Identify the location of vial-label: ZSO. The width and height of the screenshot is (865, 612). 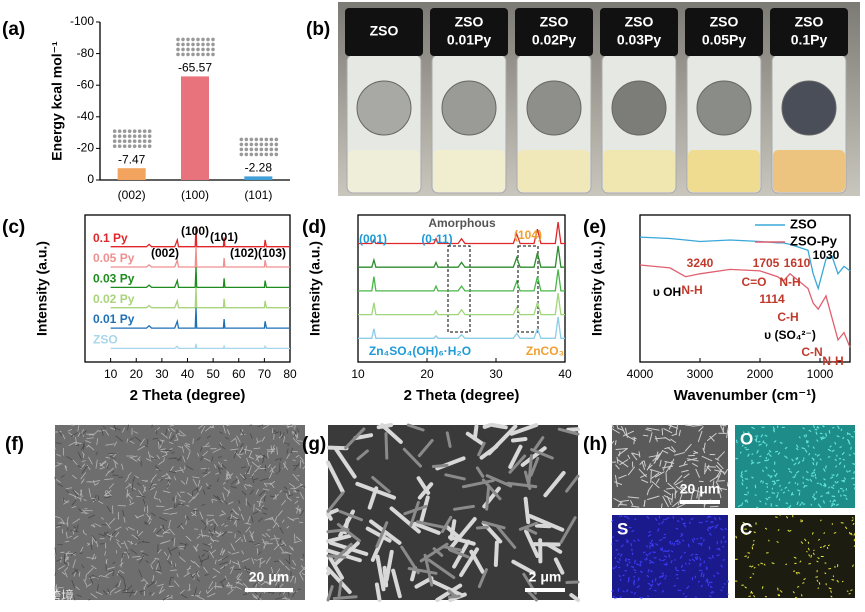
(639, 22).